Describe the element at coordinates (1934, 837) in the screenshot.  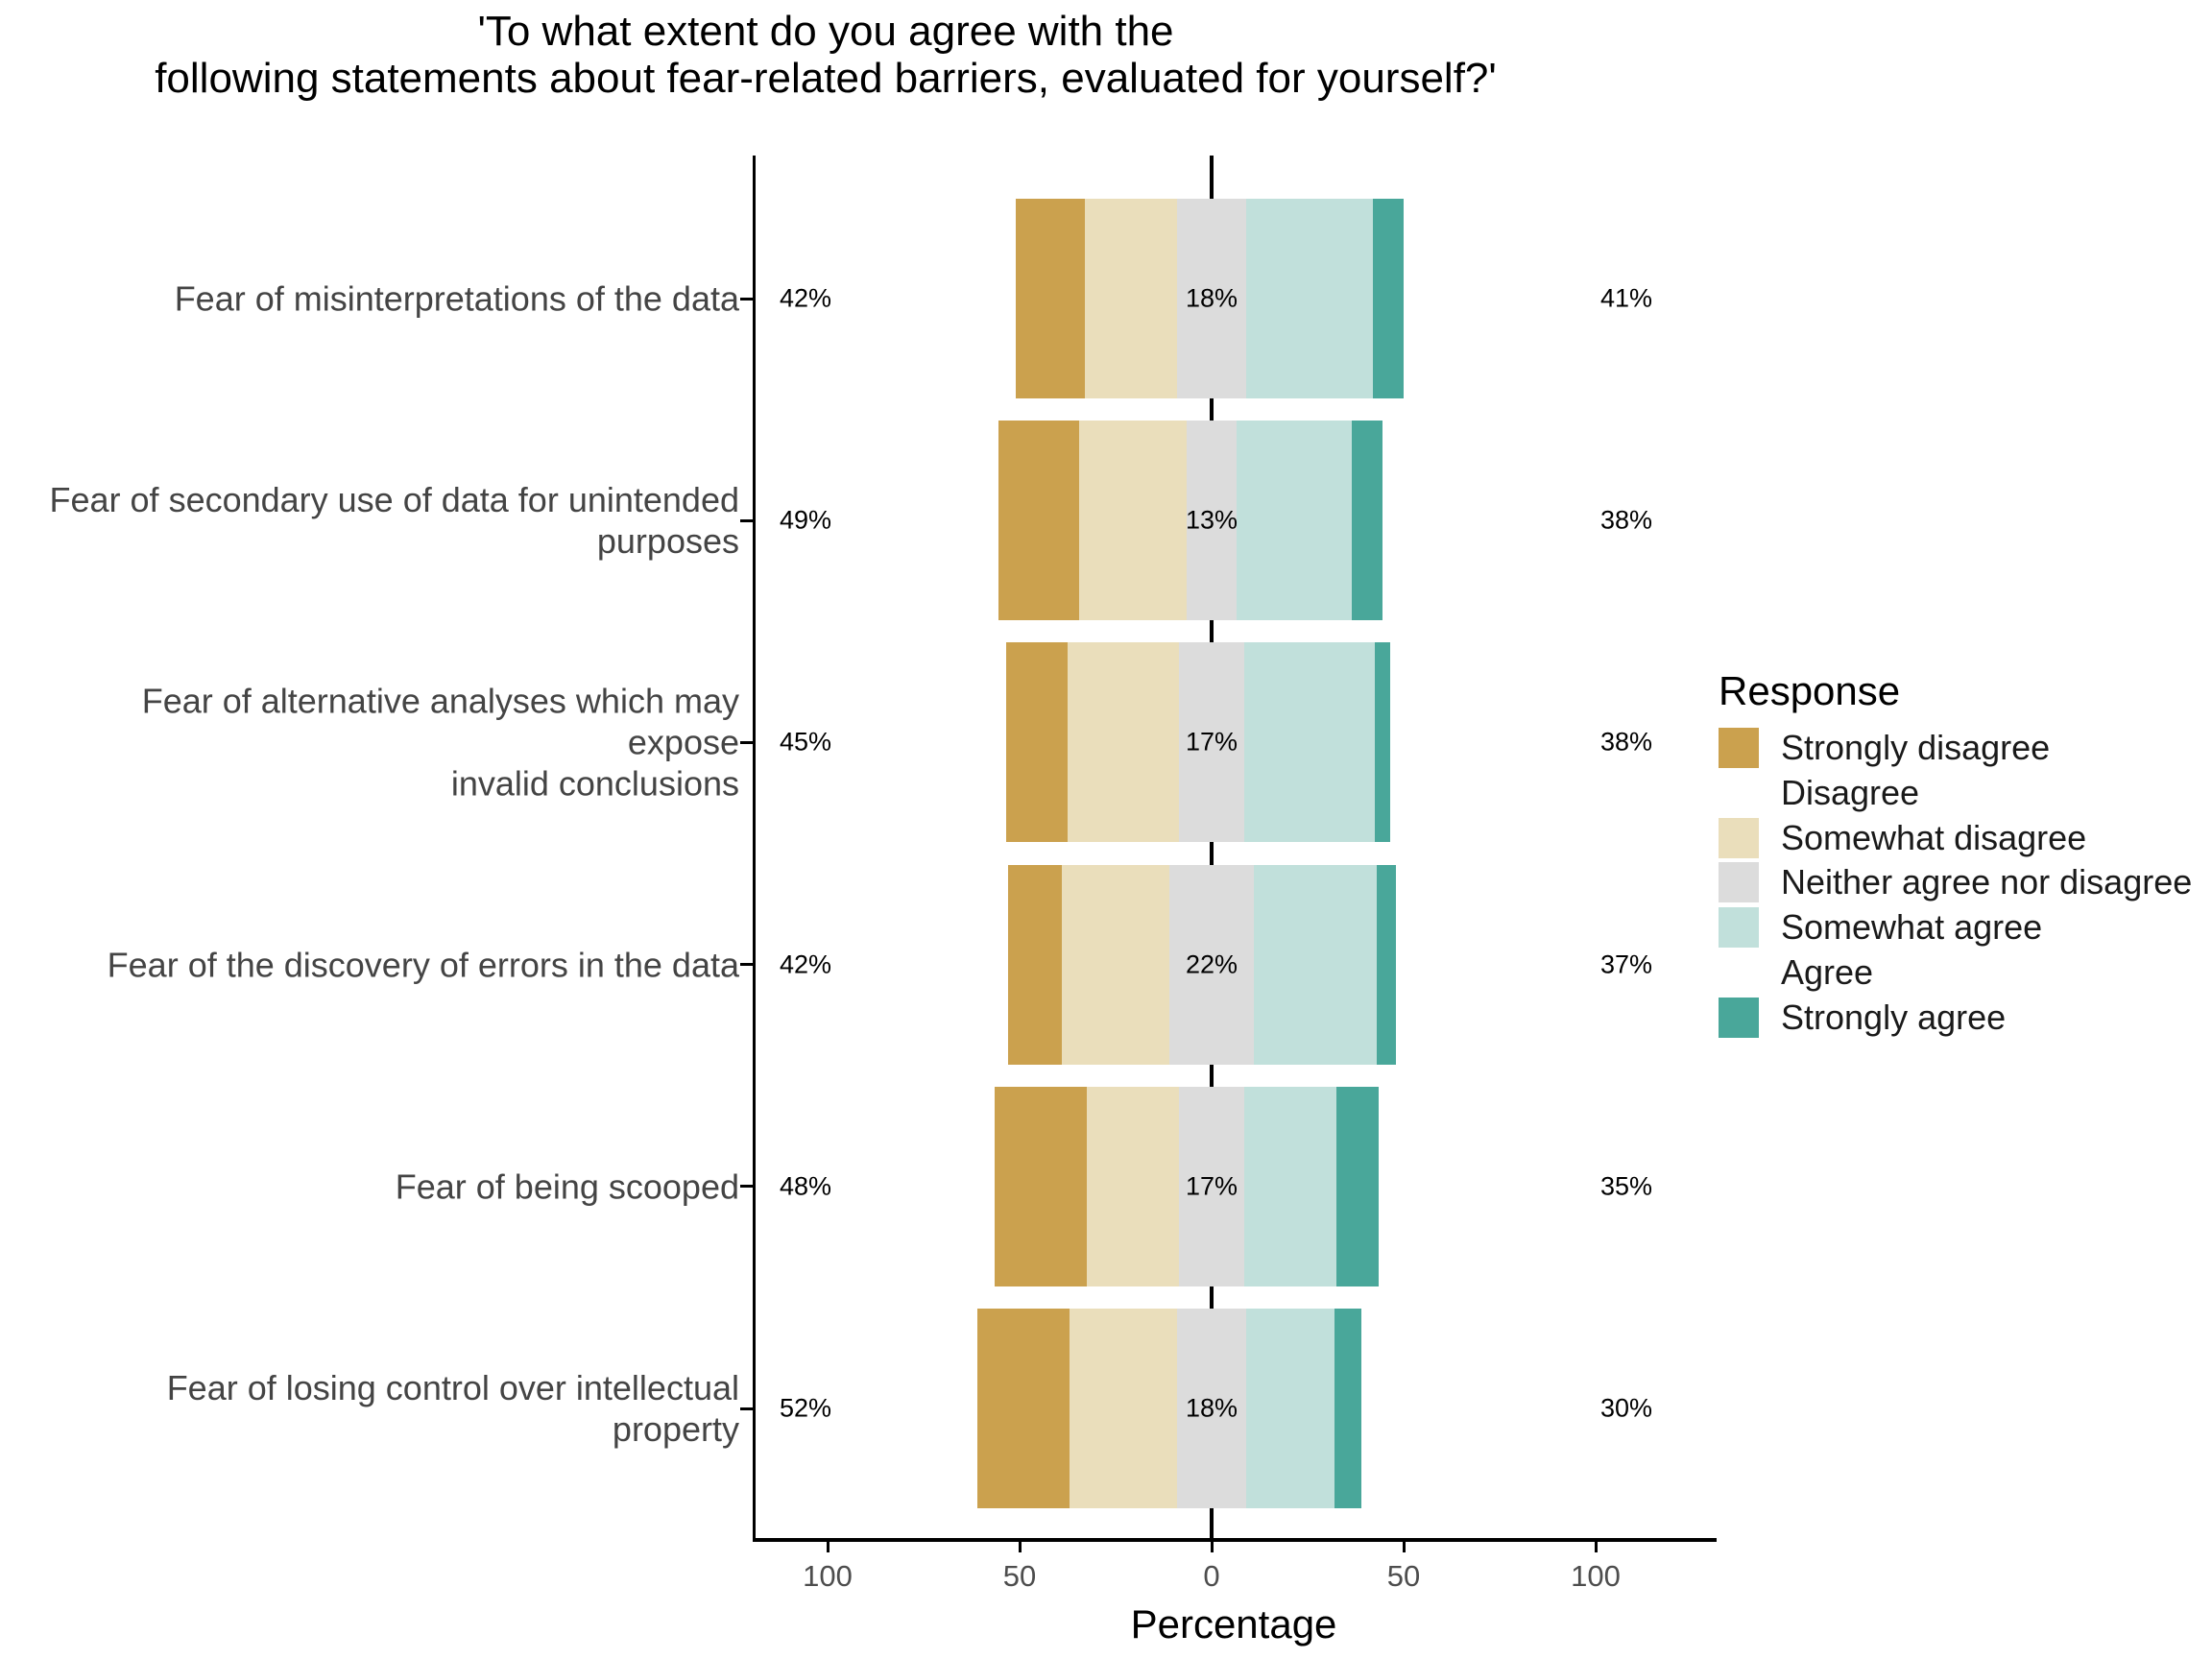
I see `legend-item-label: Somewhat disagree` at that location.